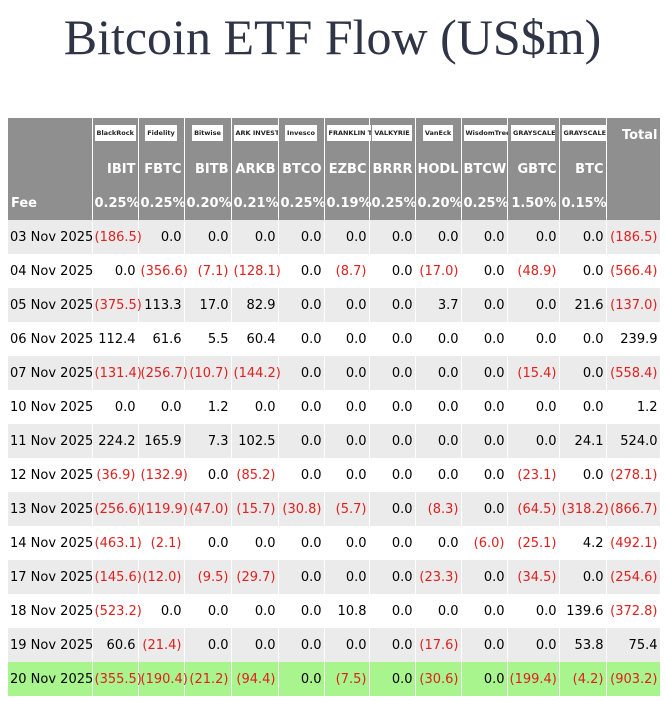 The image size is (665, 701). Describe the element at coordinates (208, 441) in the screenshot. I see `flow-cell: 7.3` at that location.